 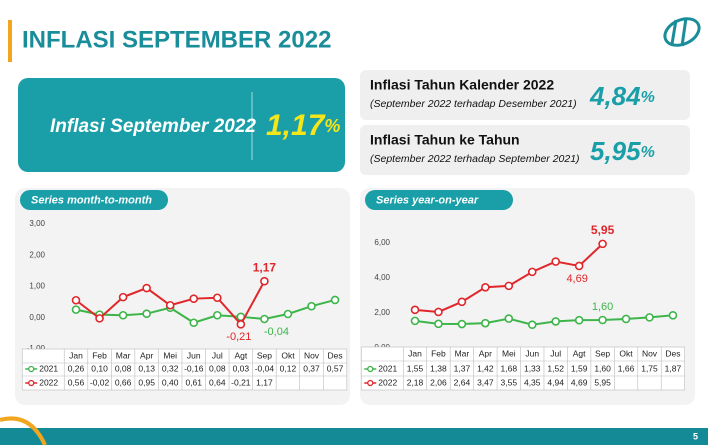 What do you see at coordinates (615, 151) in the screenshot?
I see `side-card-number: 5,95` at bounding box center [615, 151].